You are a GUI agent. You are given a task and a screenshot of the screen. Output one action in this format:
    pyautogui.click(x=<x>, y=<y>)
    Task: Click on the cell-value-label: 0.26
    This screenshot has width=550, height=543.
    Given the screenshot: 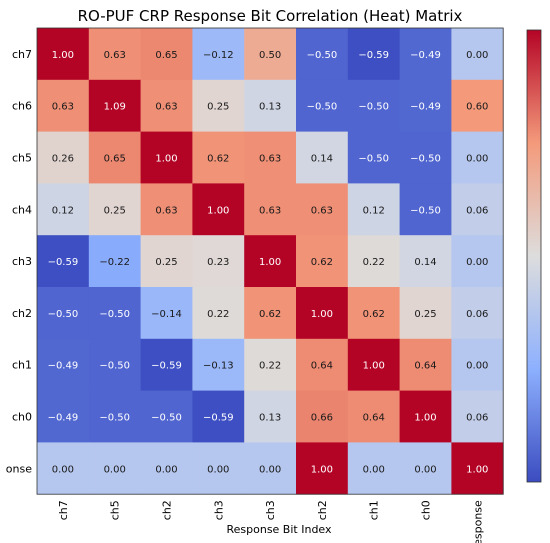 What is the action you would take?
    pyautogui.click(x=63, y=159)
    